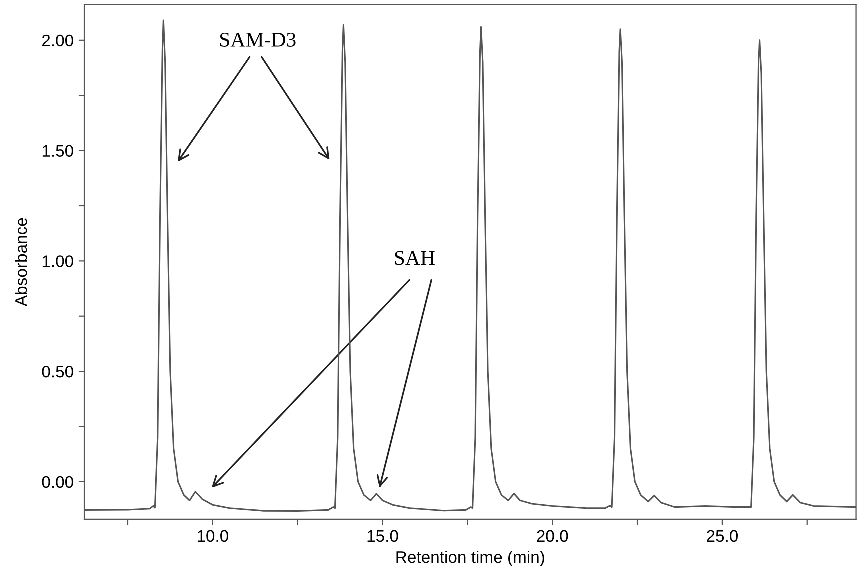  What do you see at coordinates (58, 482) in the screenshot?
I see `y-tick-label: 0.00` at bounding box center [58, 482].